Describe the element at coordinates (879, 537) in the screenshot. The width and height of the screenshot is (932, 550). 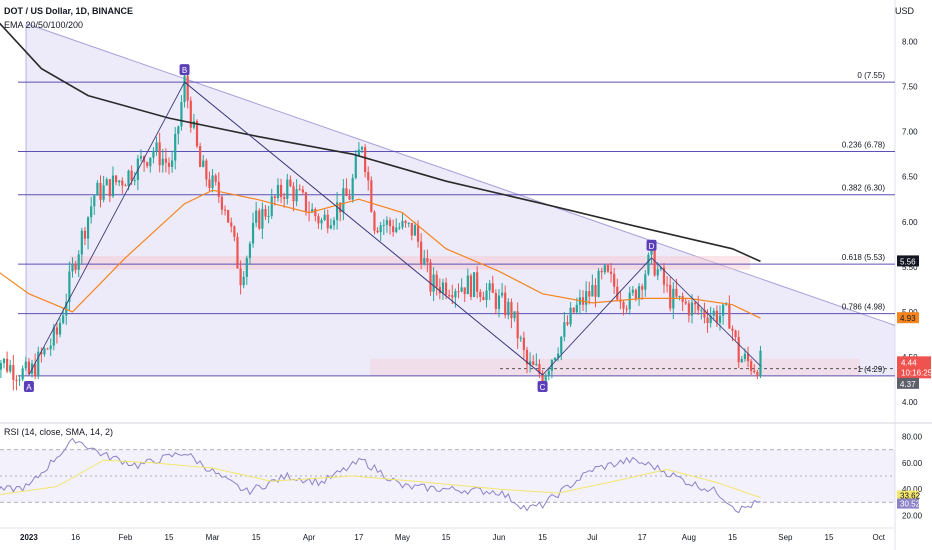
I see `date-tick-label: Oct` at that location.